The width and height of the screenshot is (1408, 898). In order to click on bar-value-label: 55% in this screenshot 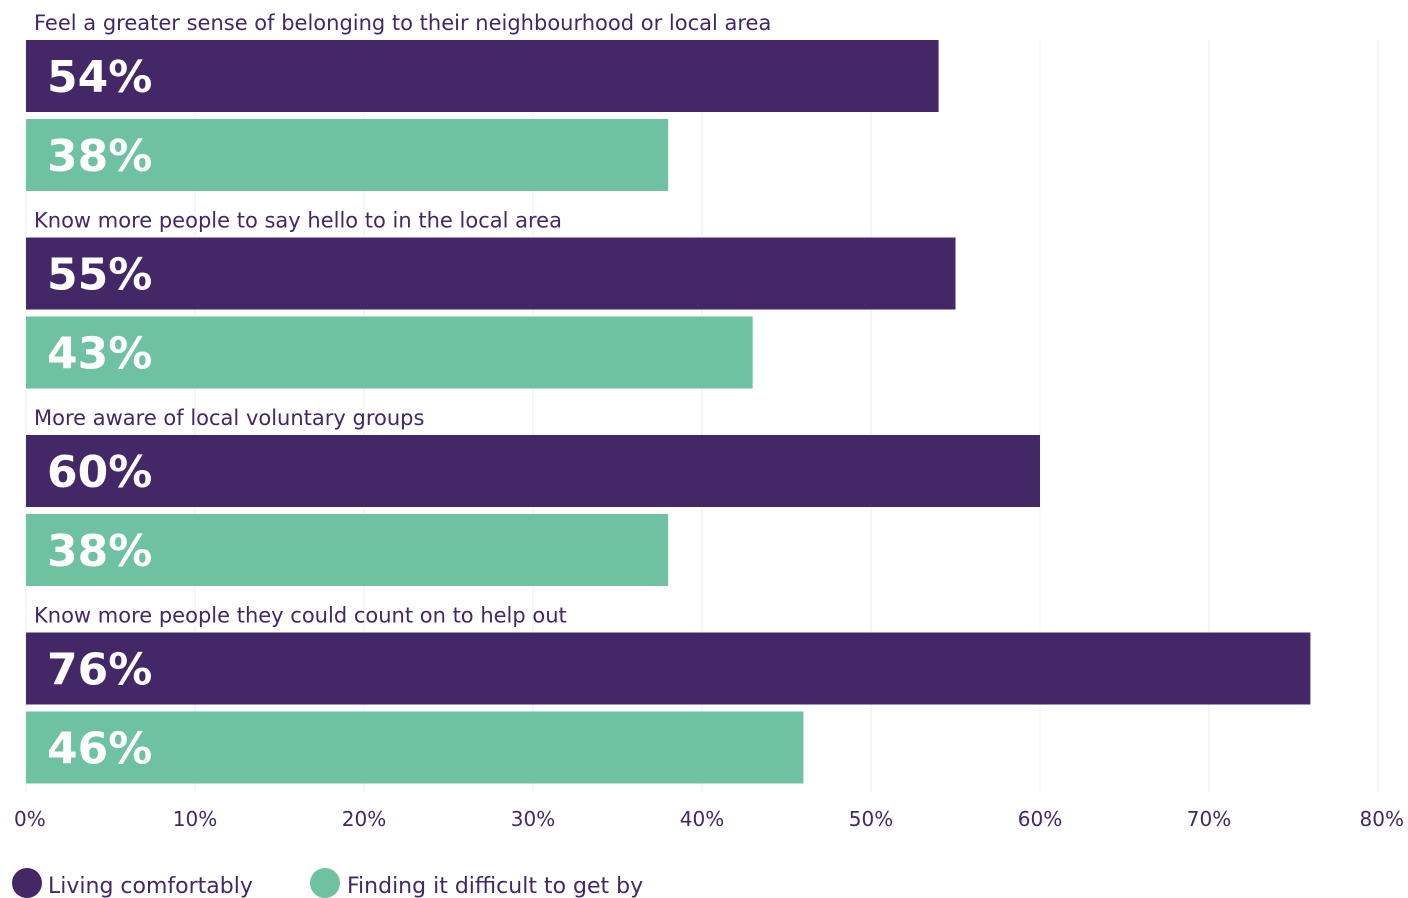, I will do `click(99, 275)`.